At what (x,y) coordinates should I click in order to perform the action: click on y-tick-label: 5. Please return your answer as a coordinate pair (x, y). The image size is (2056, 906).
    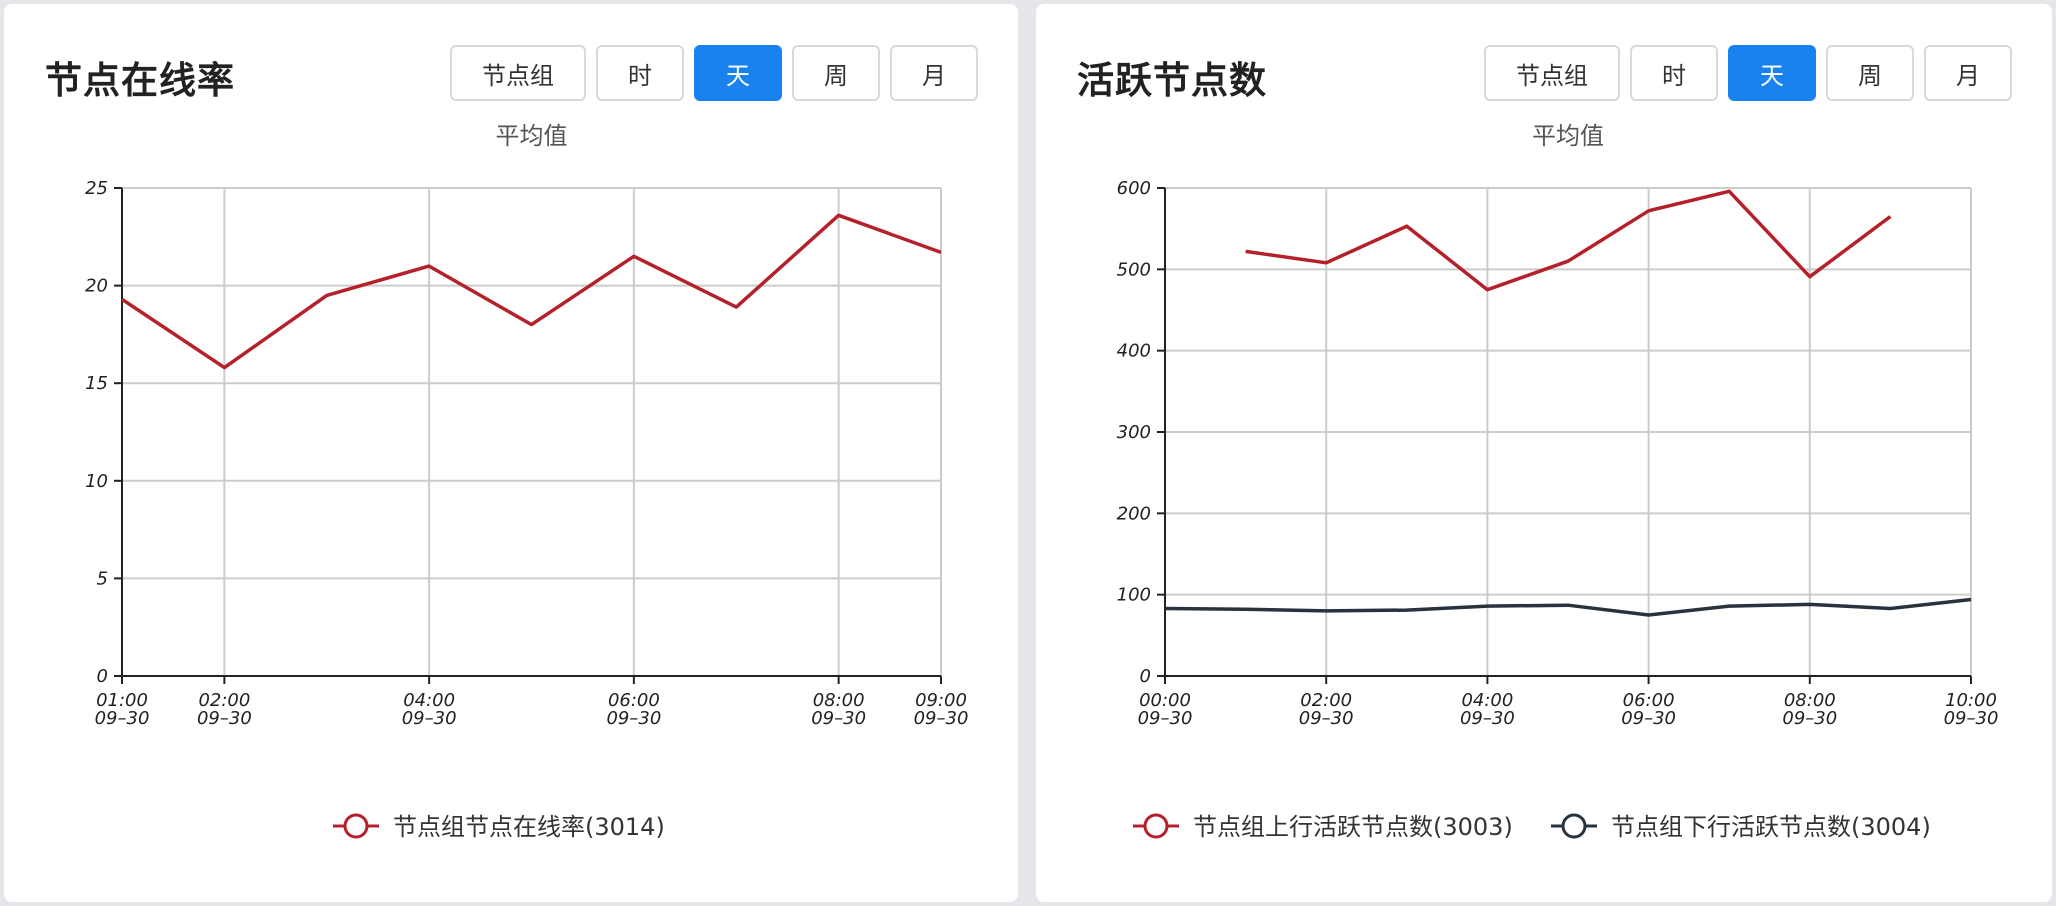
    Looking at the image, I should click on (102, 578).